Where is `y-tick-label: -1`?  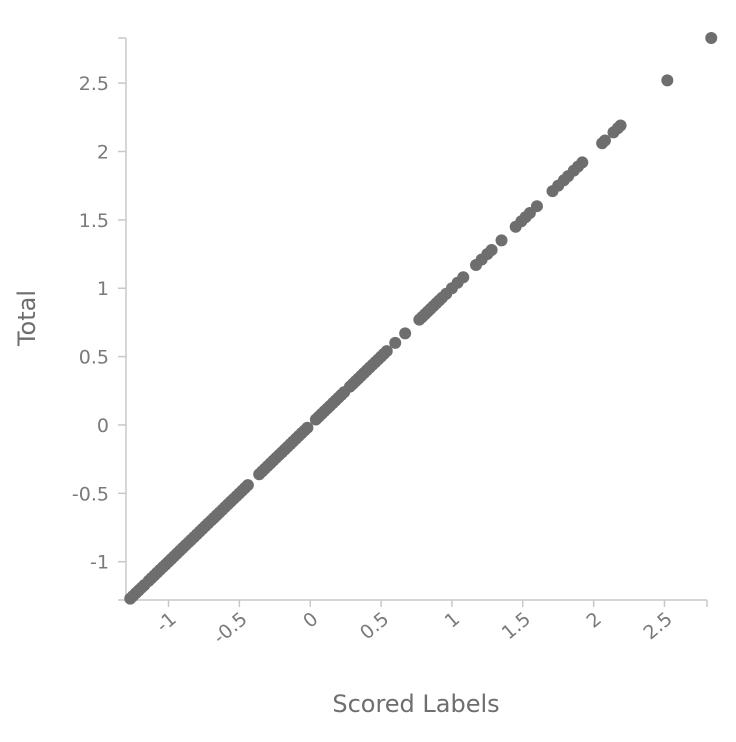
y-tick-label: -1 is located at coordinates (99, 563).